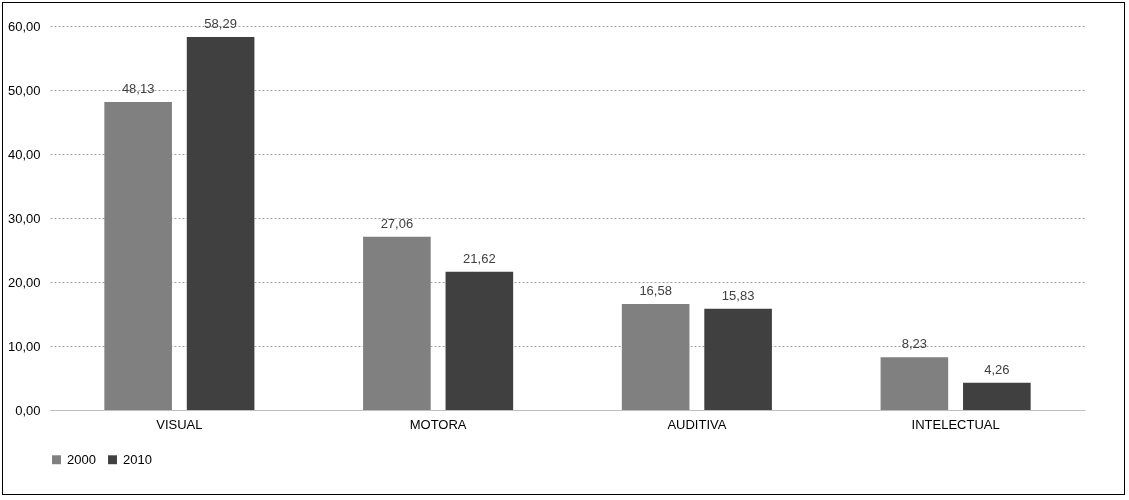 The width and height of the screenshot is (1129, 500). Describe the element at coordinates (997, 369) in the screenshot. I see `data-label: 4,26` at that location.